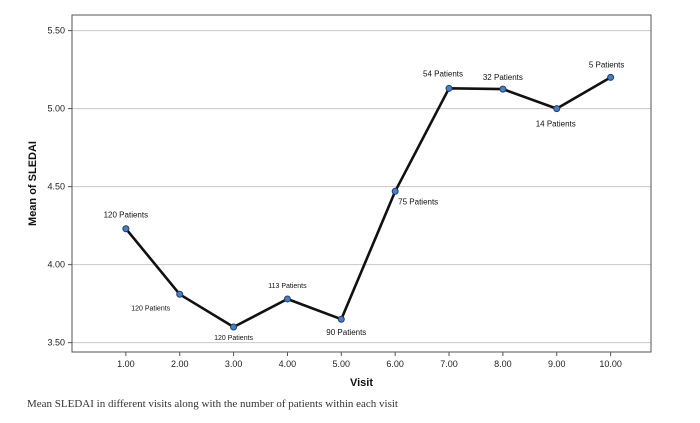  What do you see at coordinates (557, 364) in the screenshot?
I see `x-tick-label: 9.00` at bounding box center [557, 364].